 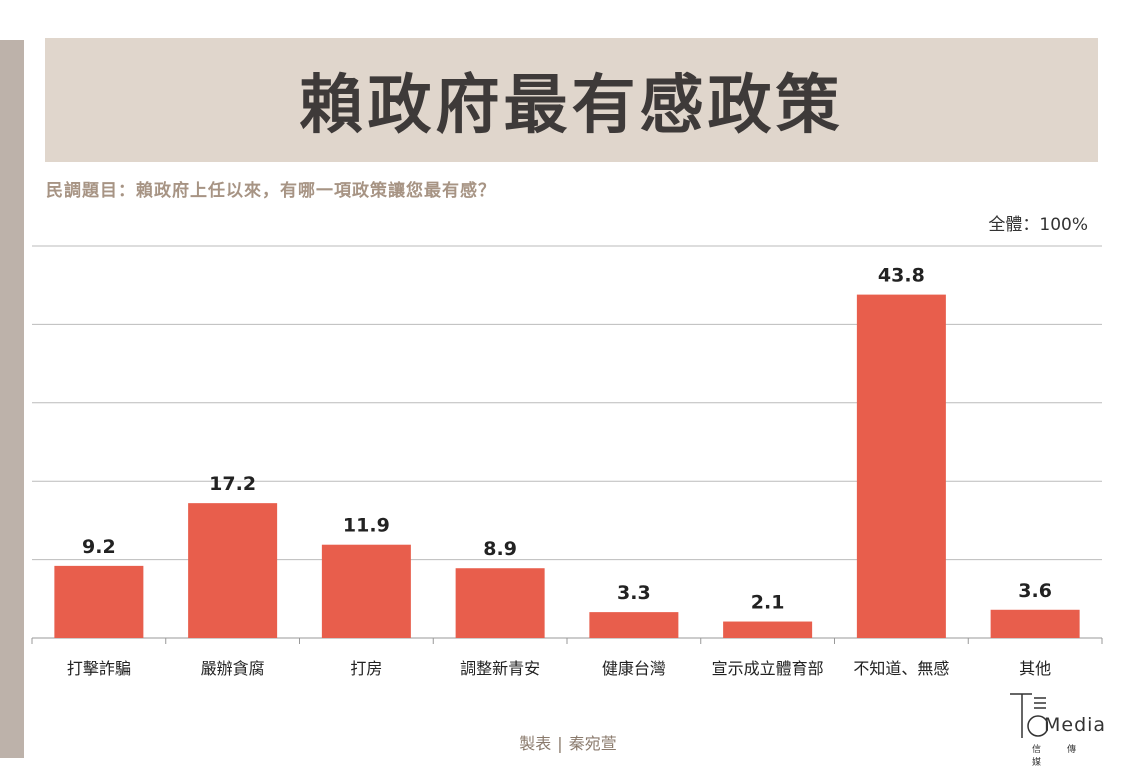 What do you see at coordinates (99, 547) in the screenshot?
I see `bar-value-label: 9.2` at bounding box center [99, 547].